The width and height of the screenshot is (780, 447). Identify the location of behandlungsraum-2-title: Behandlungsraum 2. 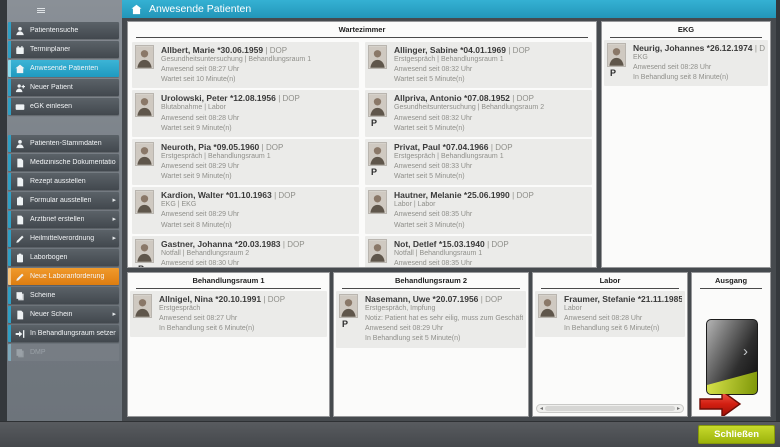
(431, 282).